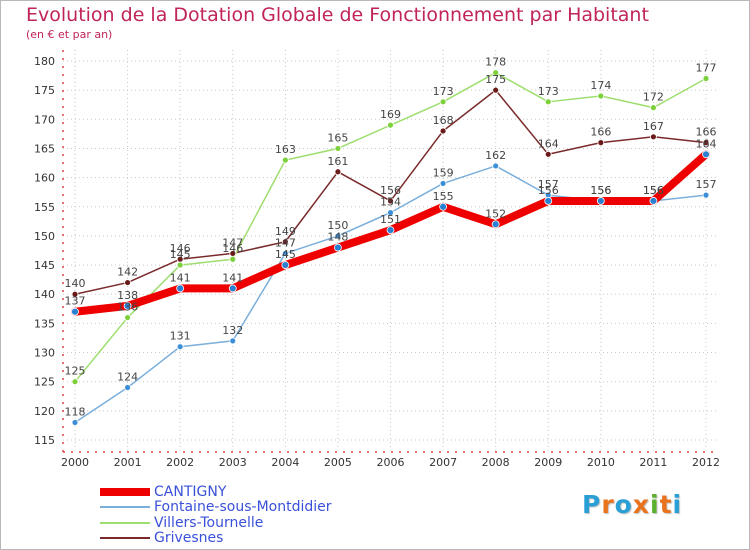 This screenshot has width=750, height=550. What do you see at coordinates (75, 412) in the screenshot?
I see `data-label: 118` at bounding box center [75, 412].